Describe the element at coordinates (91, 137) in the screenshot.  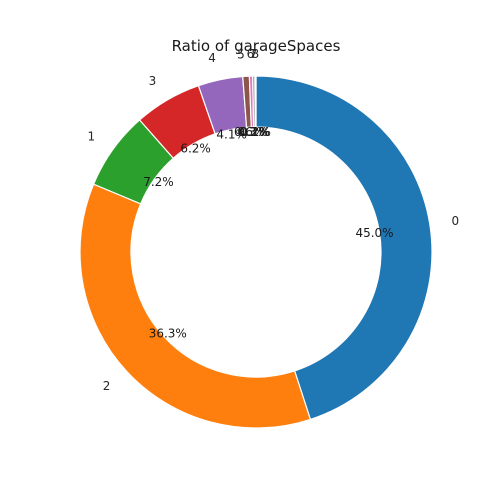
I see `category-label-1: 1` at that location.